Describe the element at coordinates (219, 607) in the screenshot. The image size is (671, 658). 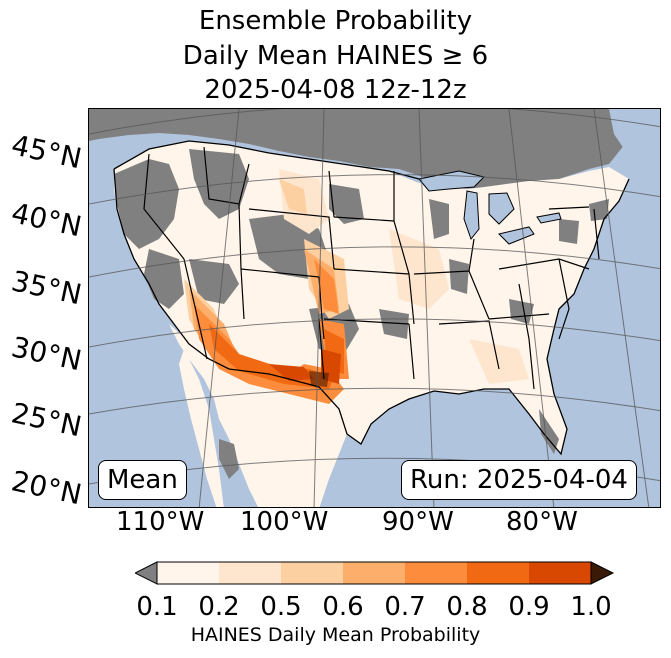
I see `colorbar-tick-label: 0.2` at that location.